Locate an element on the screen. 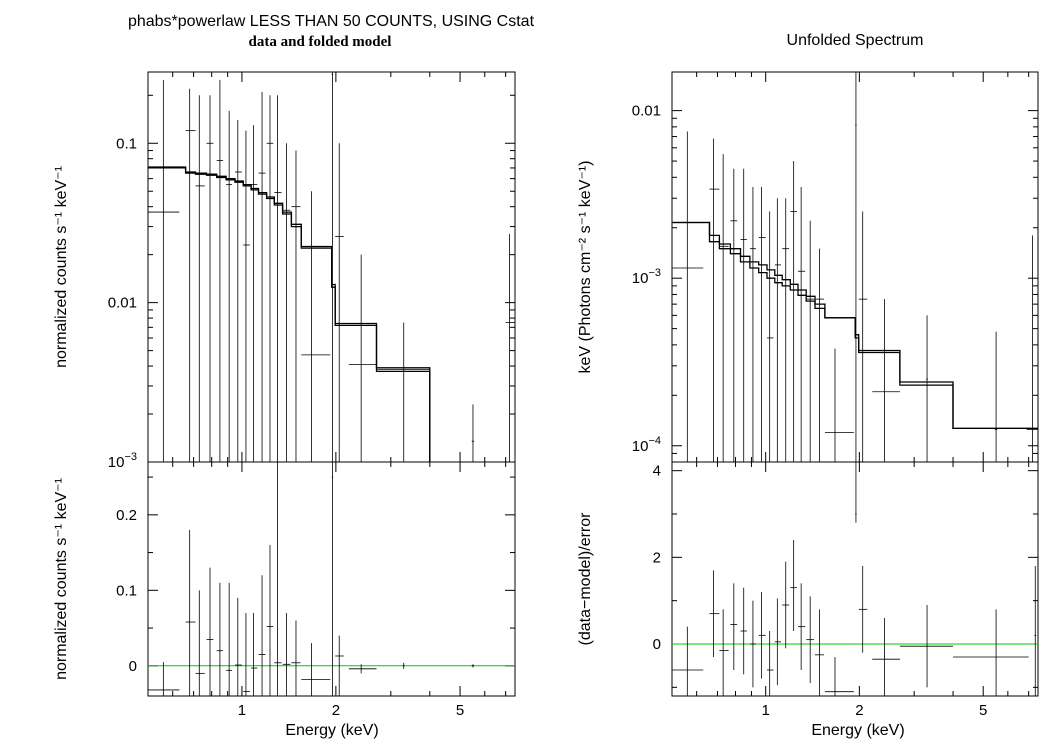  left-subtitle: data and folded model is located at coordinates (320, 42).